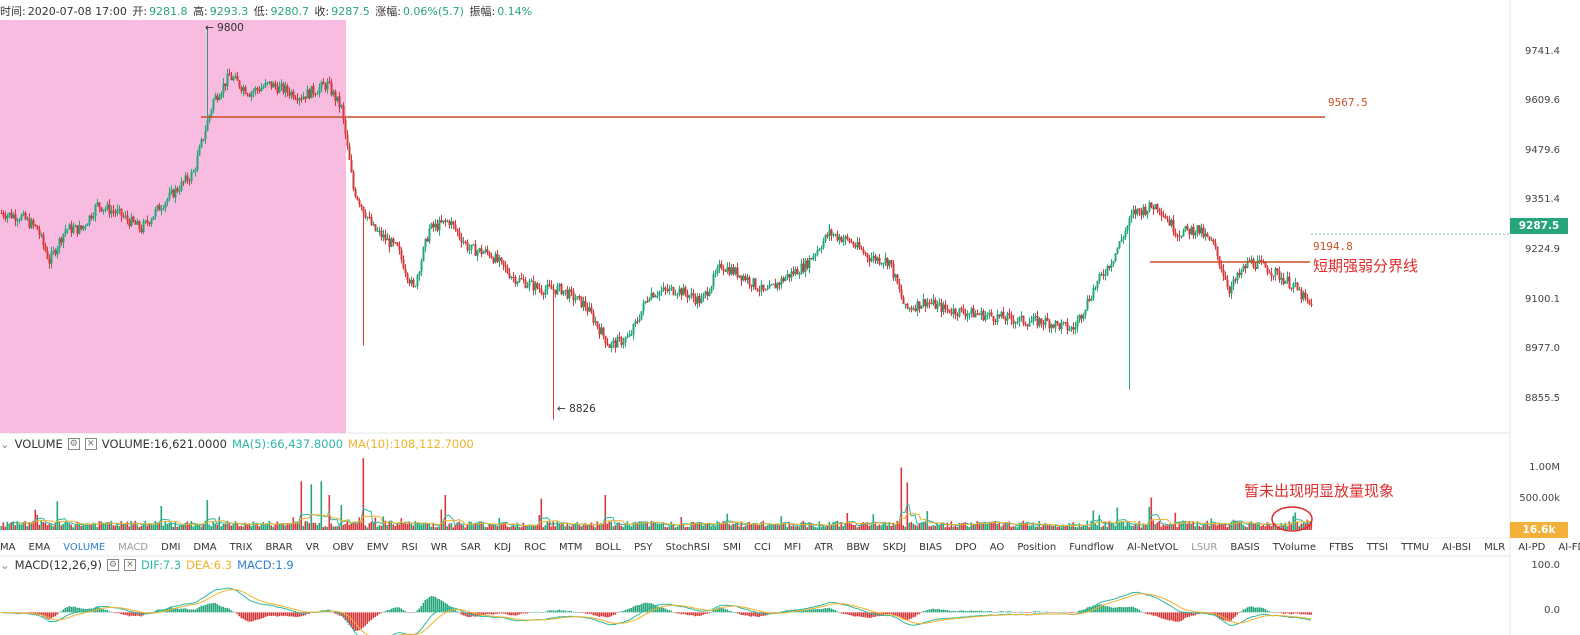 This screenshot has height=635, width=1580. Describe the element at coordinates (1415, 547) in the screenshot. I see `indicator-tab-ttmu: TTMU` at that location.